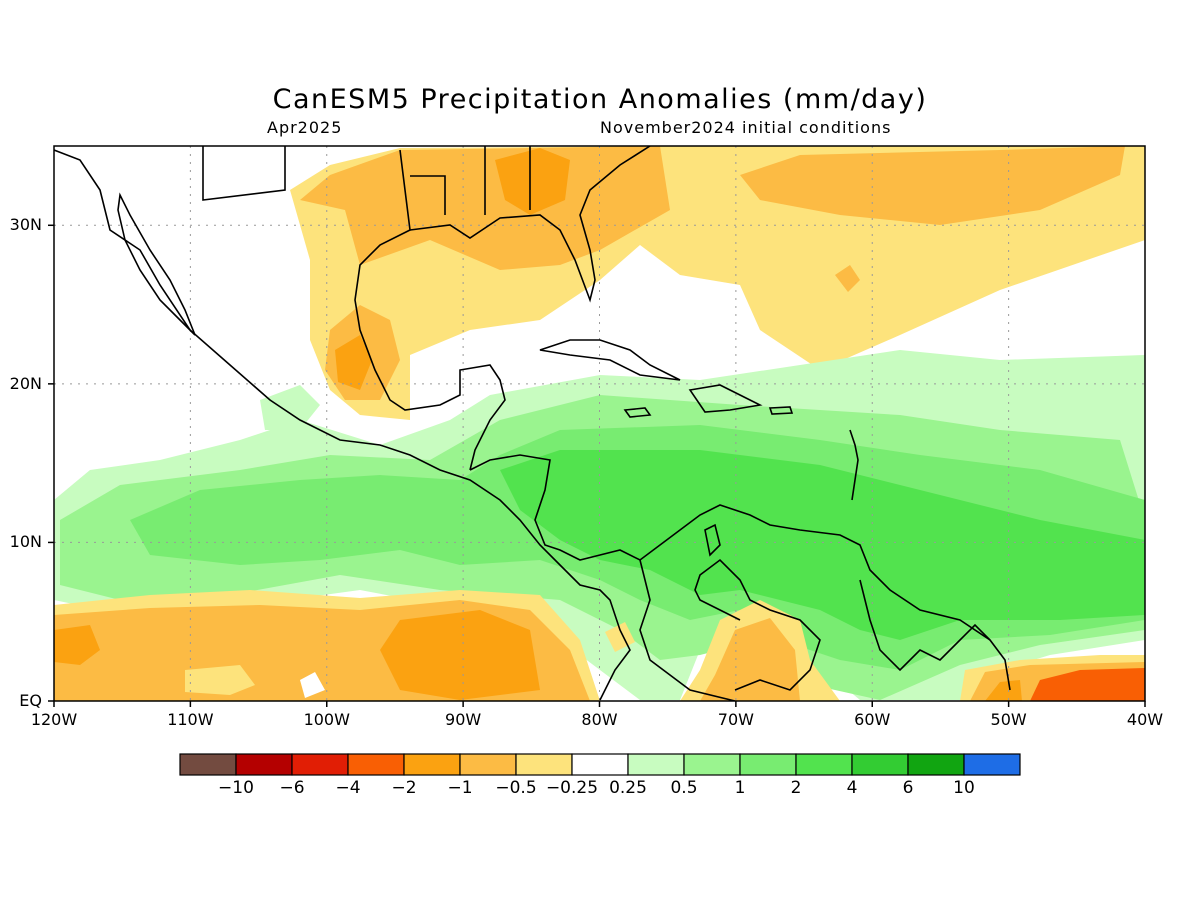 This screenshot has height=900, width=1200. What do you see at coordinates (305, 127) in the screenshot?
I see `forecast-month: Apr2025` at bounding box center [305, 127].